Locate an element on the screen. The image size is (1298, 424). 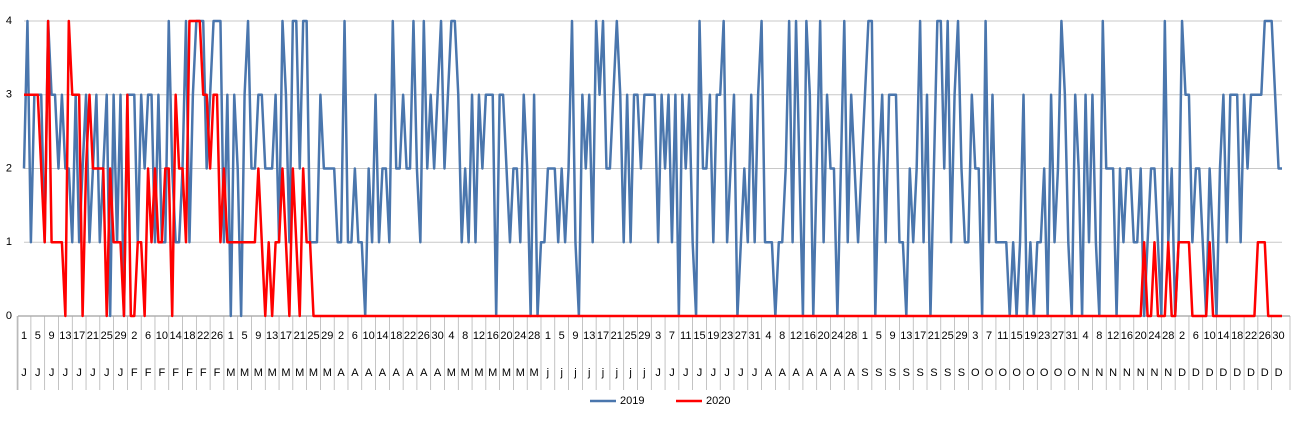
x-tick-label: 27 is located at coordinates (741, 336).